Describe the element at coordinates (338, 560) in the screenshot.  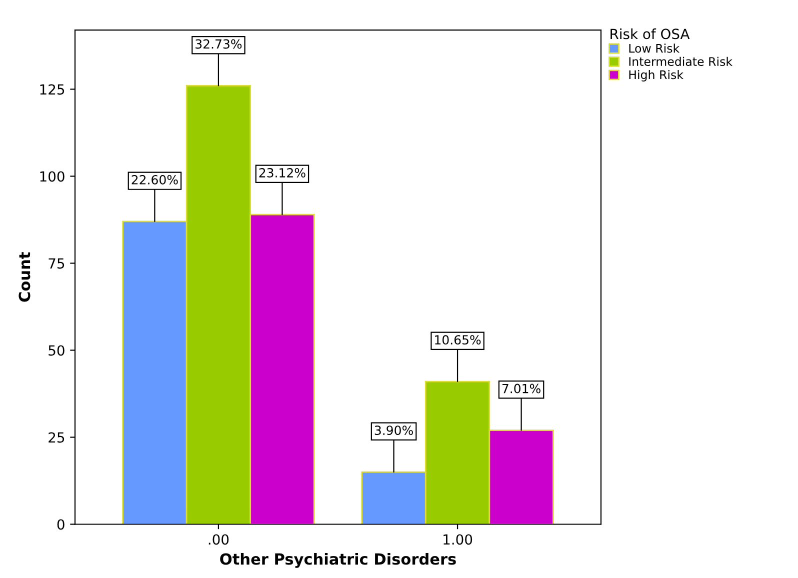
I see `x-axis-title: Other Psychiatric Disorders` at that location.